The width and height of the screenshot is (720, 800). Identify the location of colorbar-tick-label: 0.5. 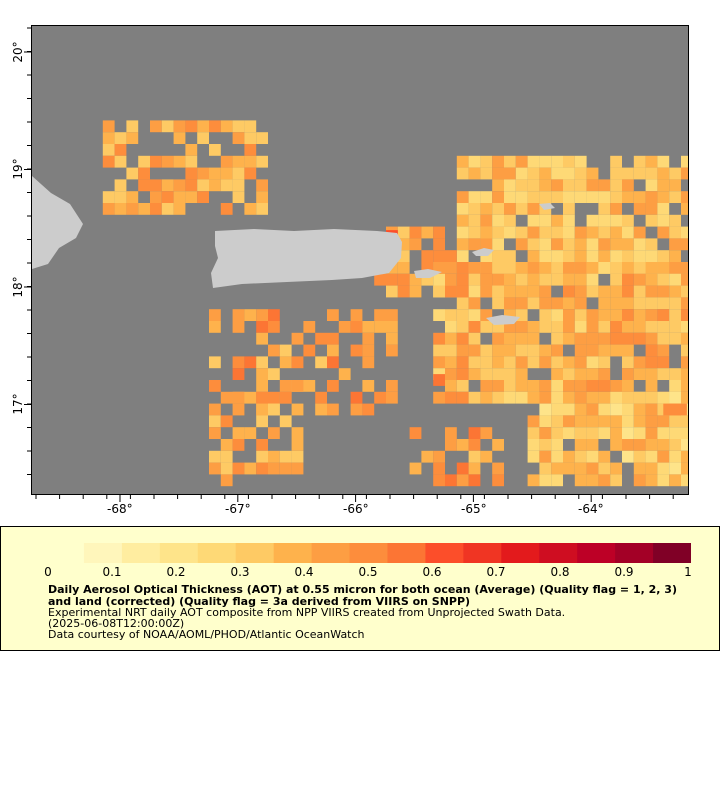
(368, 572).